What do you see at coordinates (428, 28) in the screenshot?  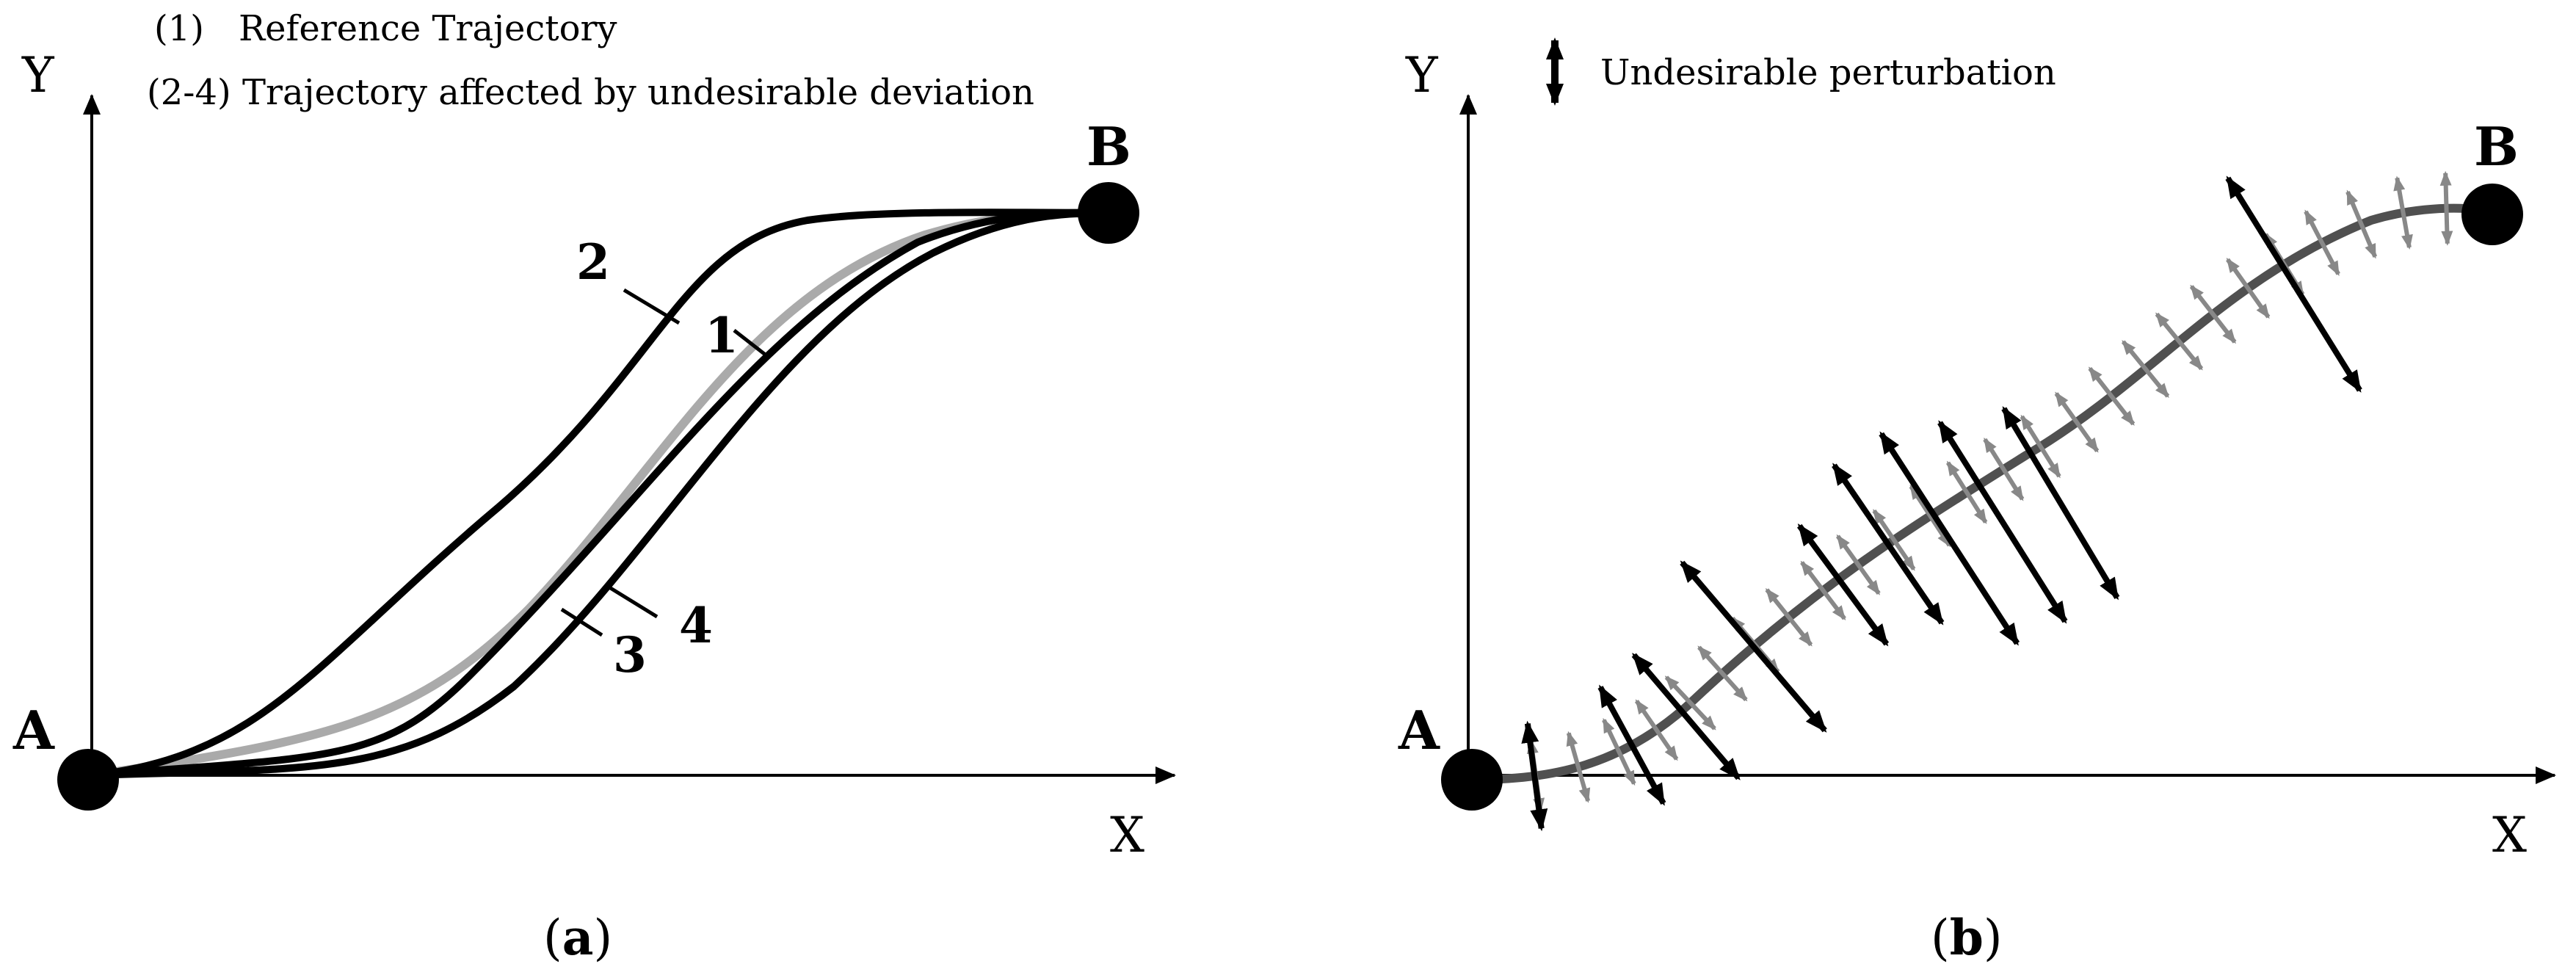 I see `legend-text-1: Reference Trajectory` at bounding box center [428, 28].